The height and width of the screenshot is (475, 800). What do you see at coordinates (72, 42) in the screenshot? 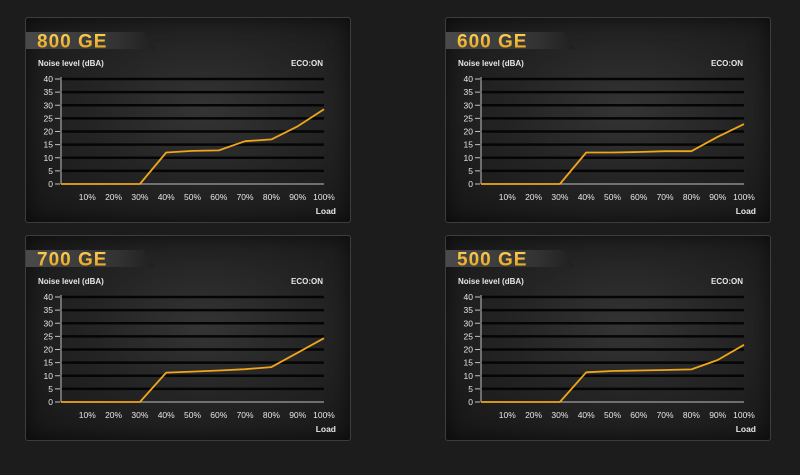
I see `chart-title: 800 GE` at bounding box center [72, 42].